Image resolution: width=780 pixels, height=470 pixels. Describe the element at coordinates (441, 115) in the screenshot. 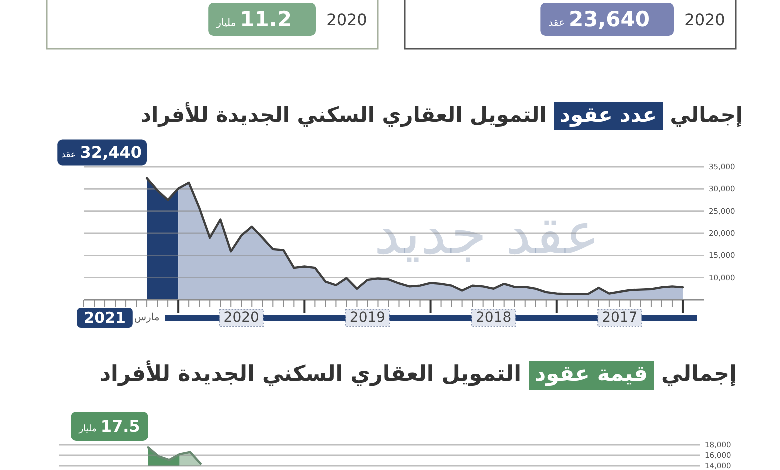

I see `chart-title: إجمالي عدد عقود التمويل العقاري السكني الجديدة للأفراد` at that location.